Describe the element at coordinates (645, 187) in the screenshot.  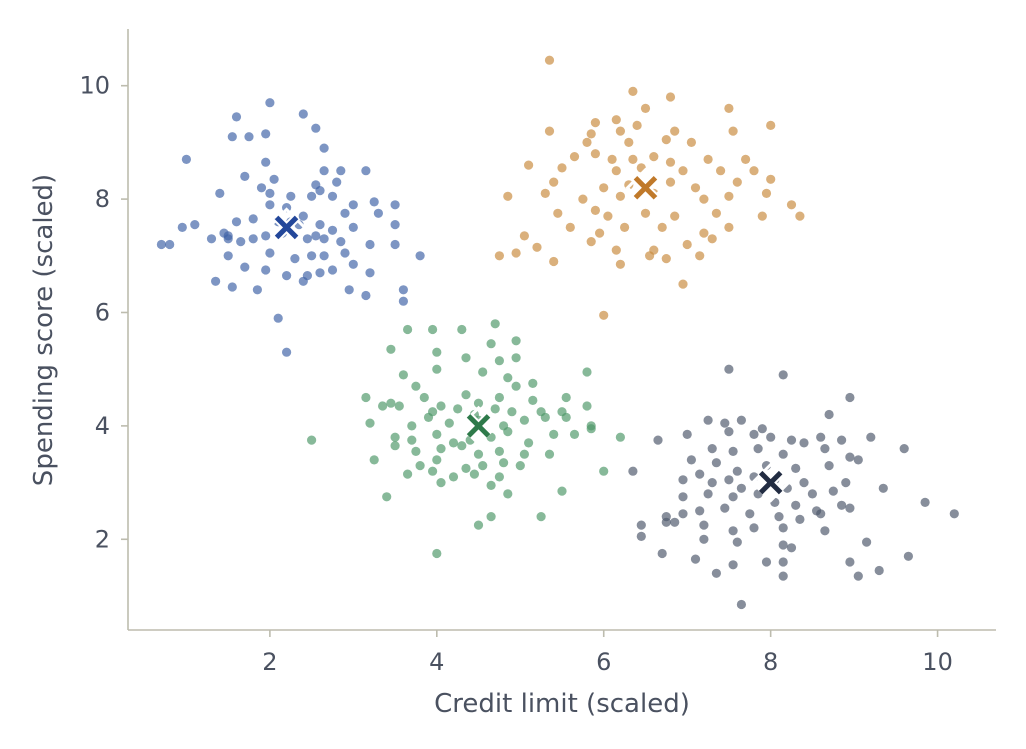
I see `cluster-2-centroid-mark` at that location.